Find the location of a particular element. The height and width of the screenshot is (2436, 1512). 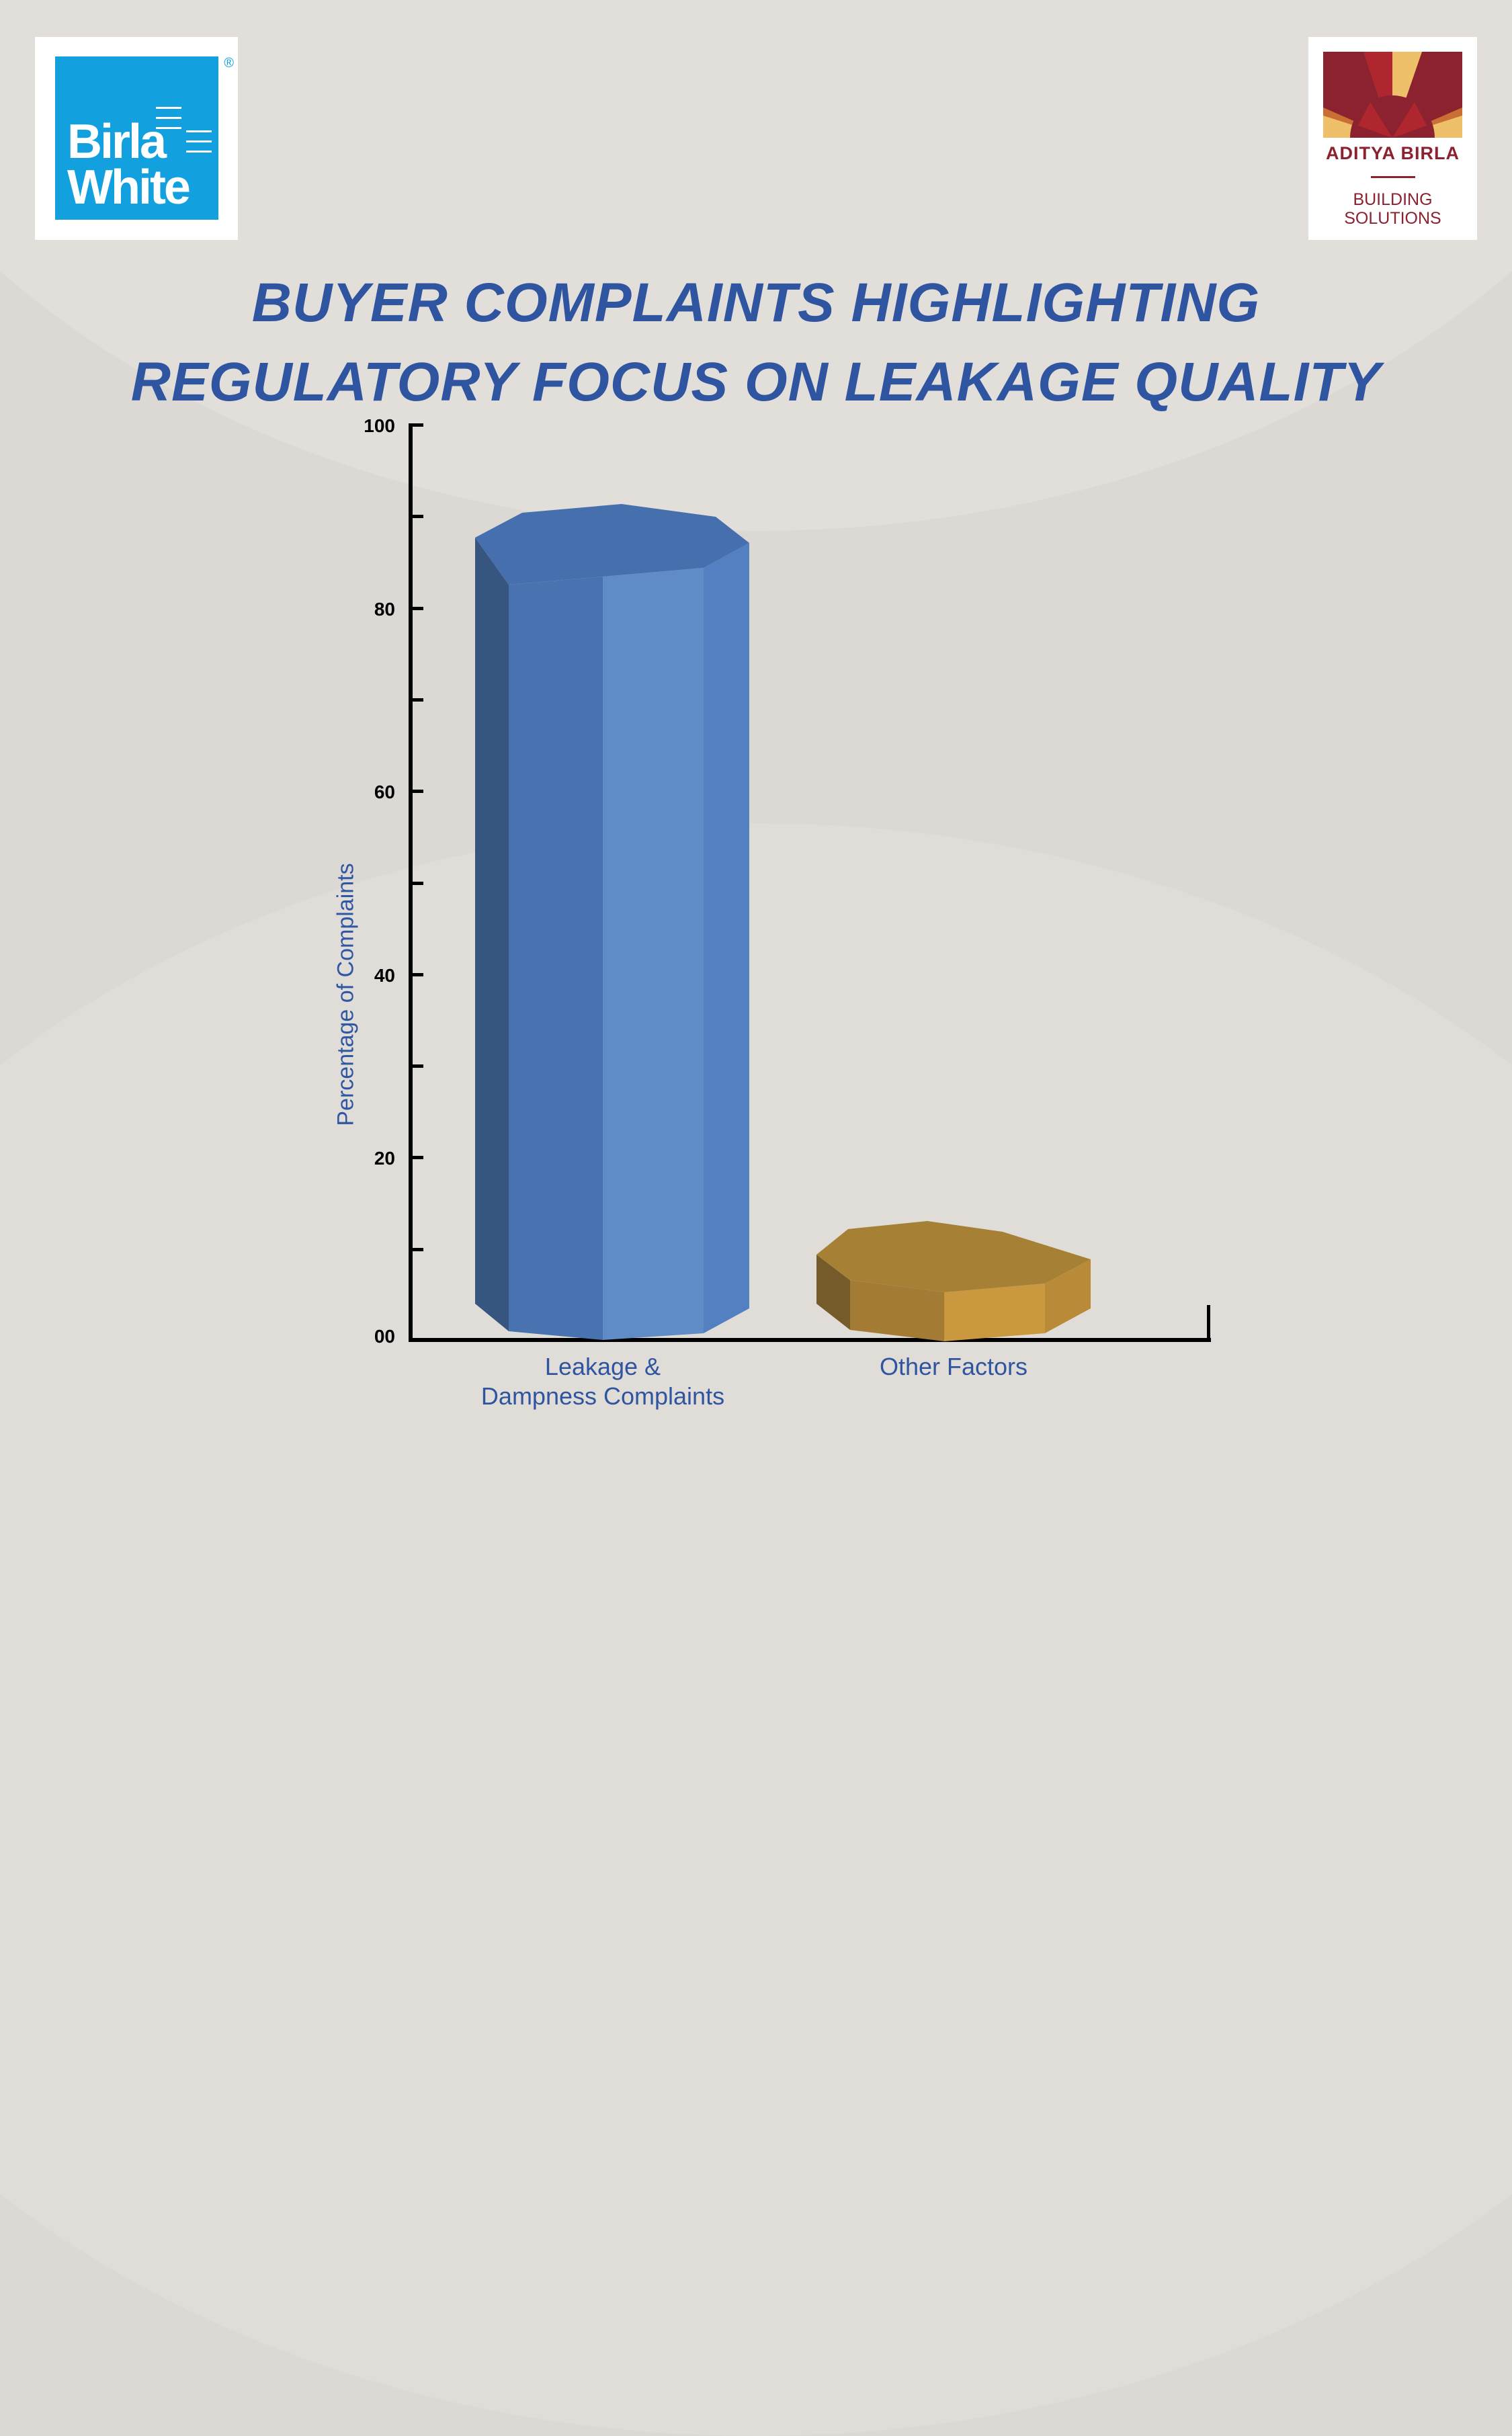

x-axis is located at coordinates (810, 1340).